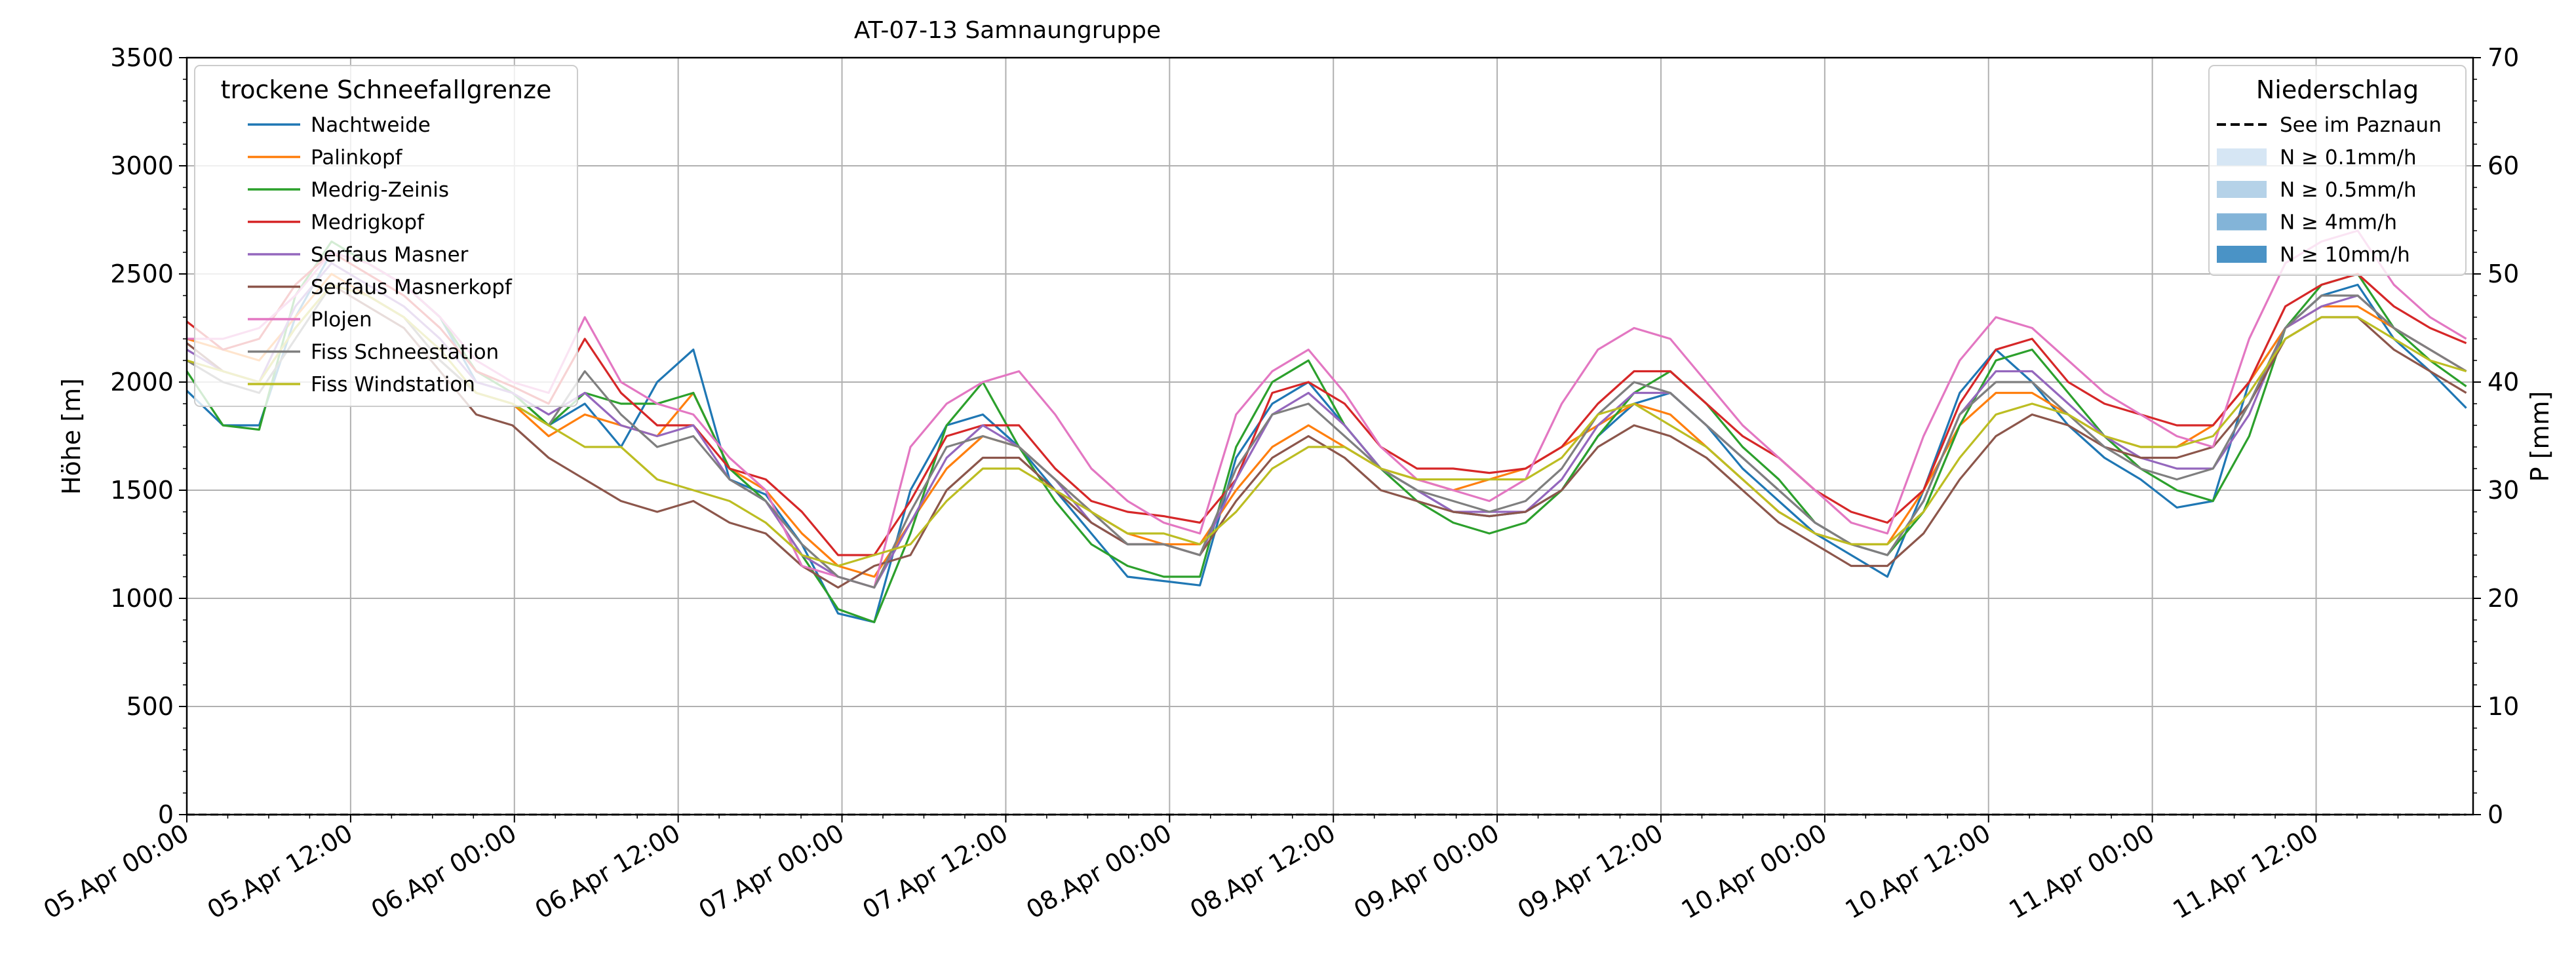 The height and width of the screenshot is (966, 2576). Describe the element at coordinates (71, 437) in the screenshot. I see `y-axis-label: Höhe [m]` at that location.